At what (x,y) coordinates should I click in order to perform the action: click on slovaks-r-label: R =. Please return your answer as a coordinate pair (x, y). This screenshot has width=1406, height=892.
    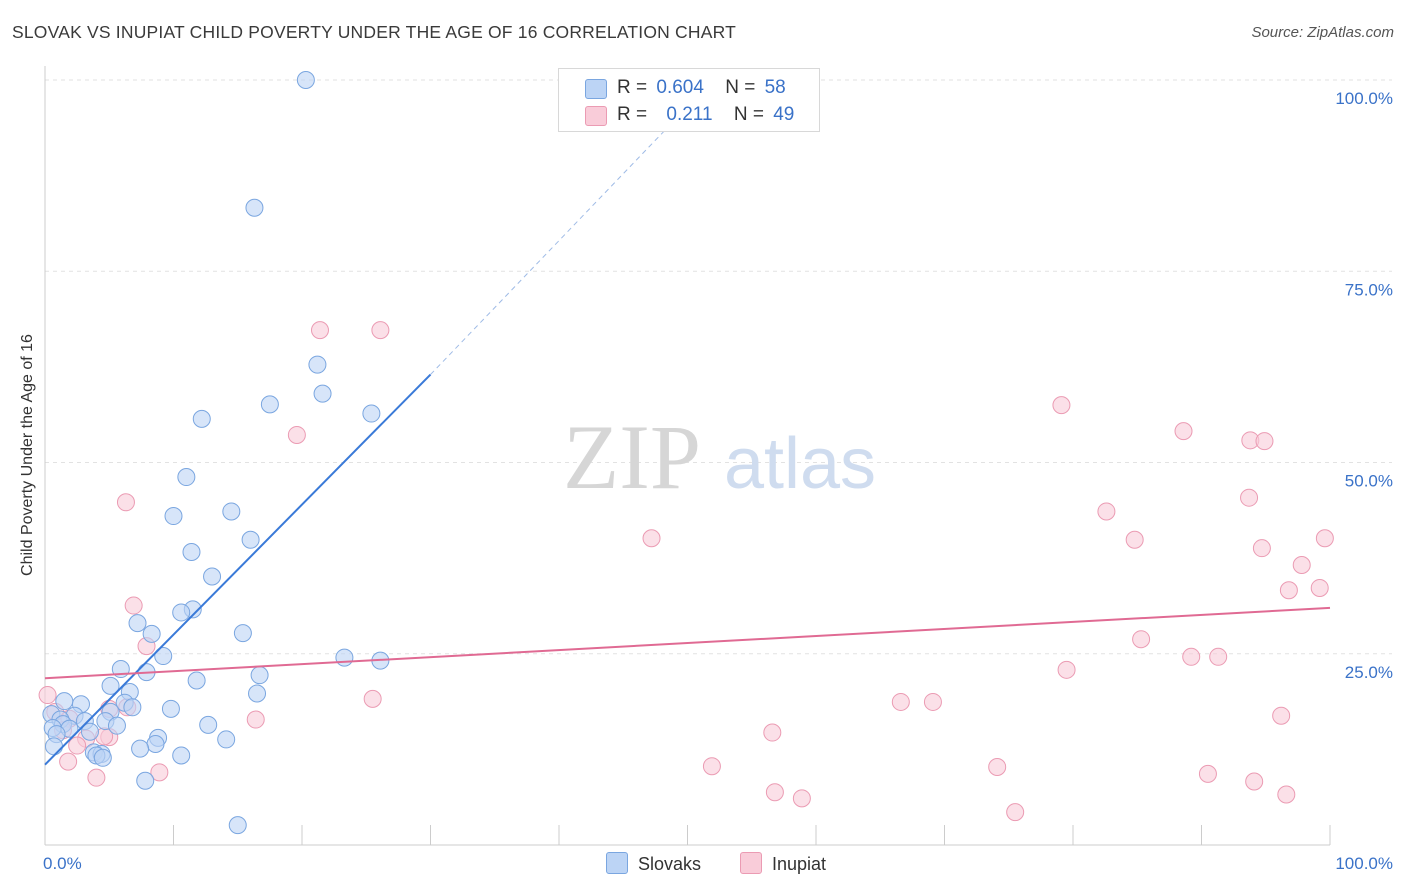
    Looking at the image, I should click on (632, 87).